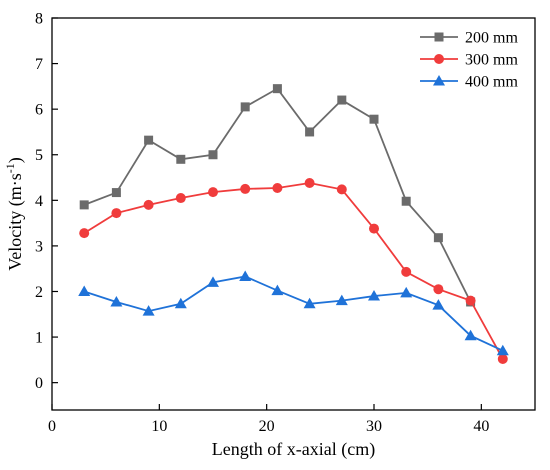 Image resolution: width=550 pixels, height=470 pixels. What do you see at coordinates (39, 246) in the screenshot?
I see `y-tick-label: 3` at bounding box center [39, 246].